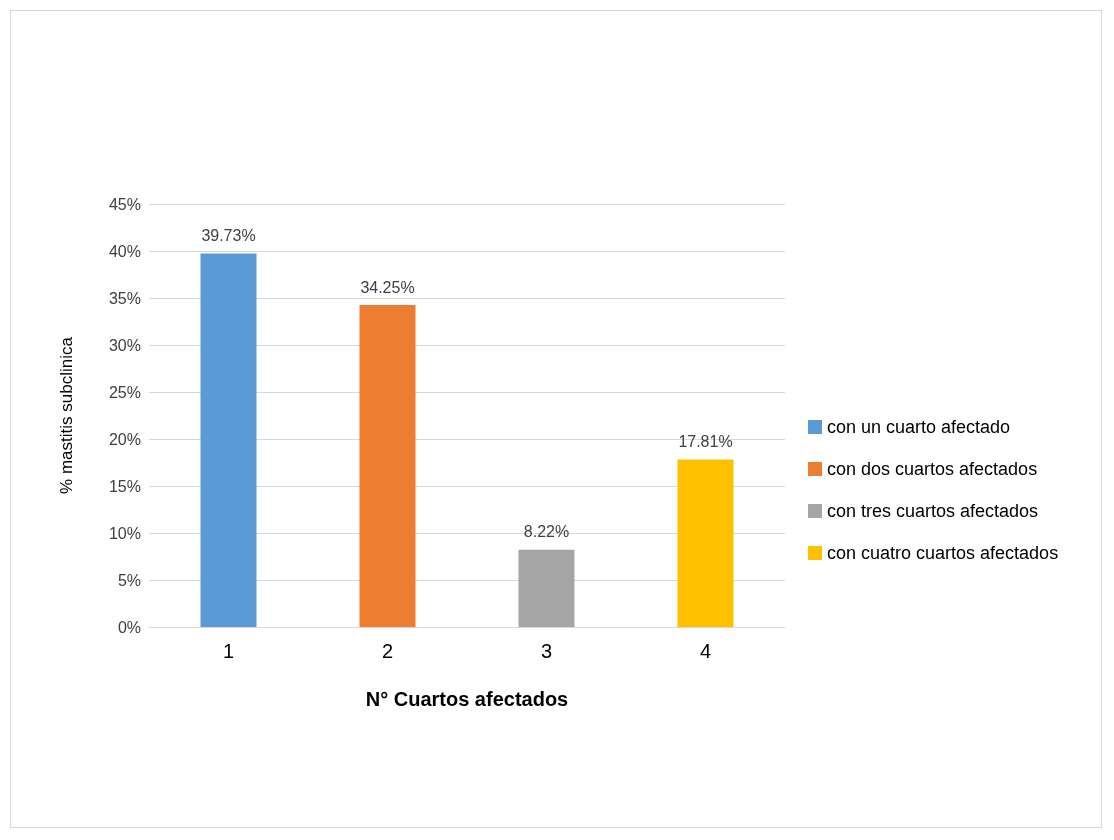 This screenshot has height=840, width=1114. I want to click on y-tick-label: 15%, so click(124, 486).